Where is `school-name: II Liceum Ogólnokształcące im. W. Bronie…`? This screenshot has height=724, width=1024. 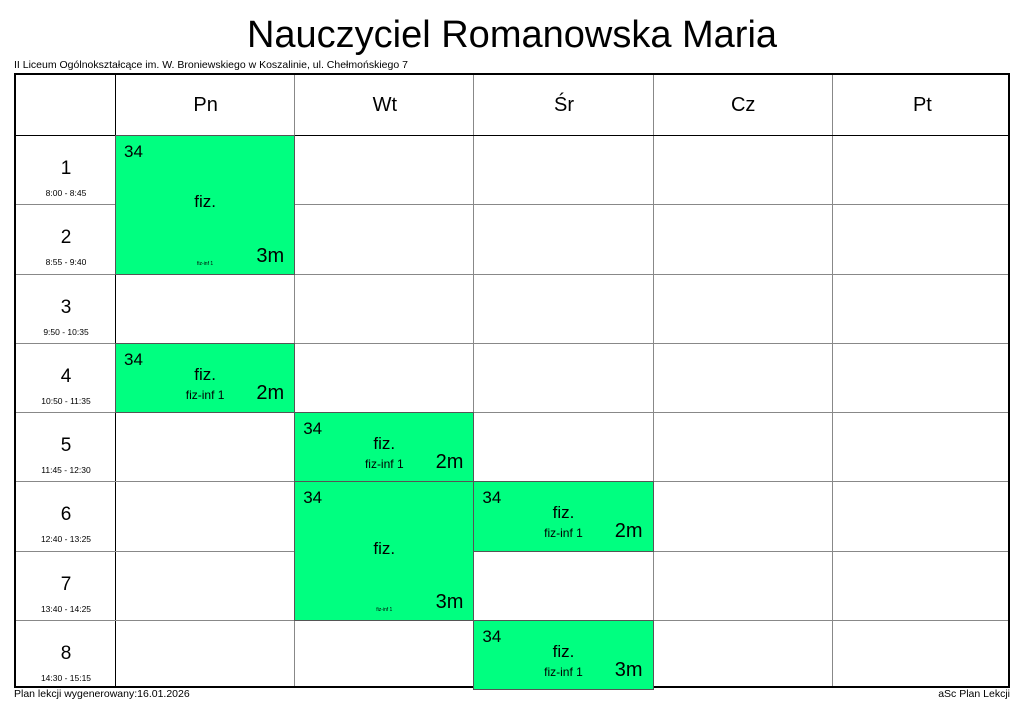 school-name: II Liceum Ogólnokształcące im. W. Bronie… is located at coordinates (211, 65).